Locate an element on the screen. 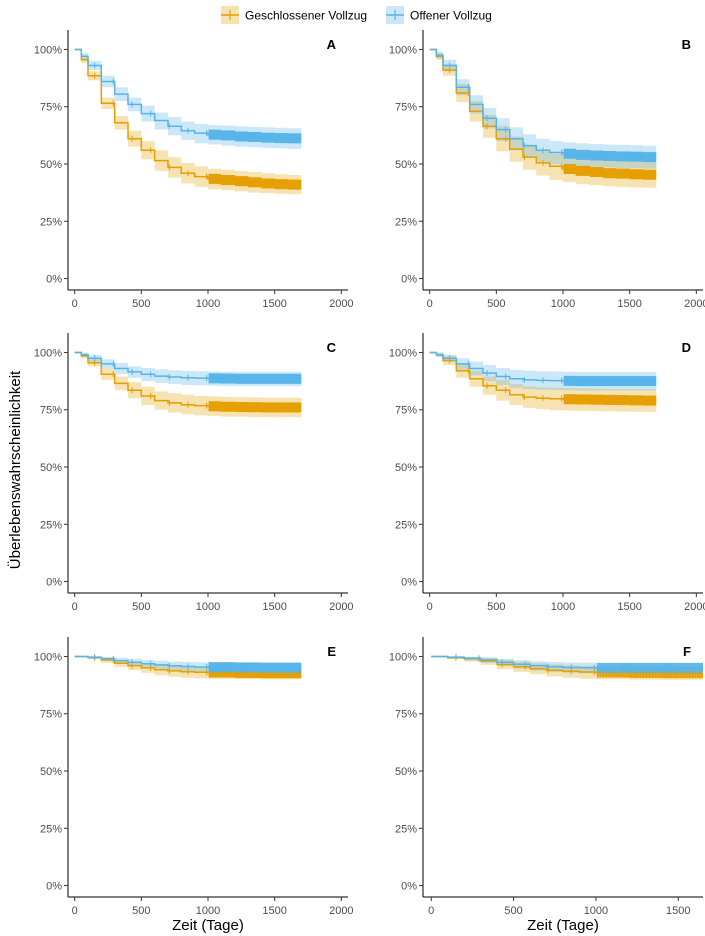  legend-entry-geschlossen: Geschlossener Vollzug is located at coordinates (294, 15).